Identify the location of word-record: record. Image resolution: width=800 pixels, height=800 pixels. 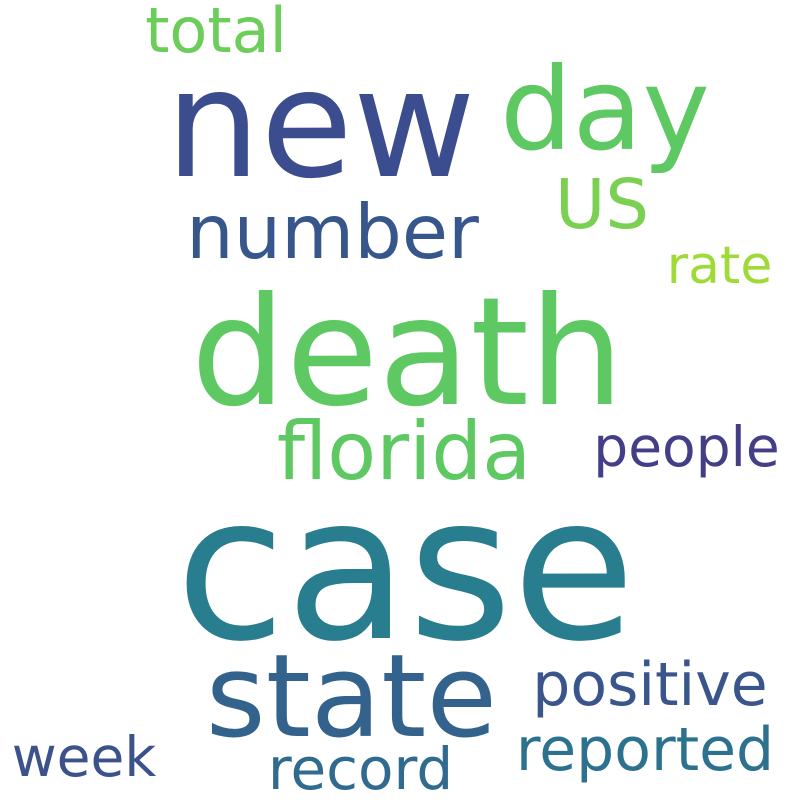
(360, 767).